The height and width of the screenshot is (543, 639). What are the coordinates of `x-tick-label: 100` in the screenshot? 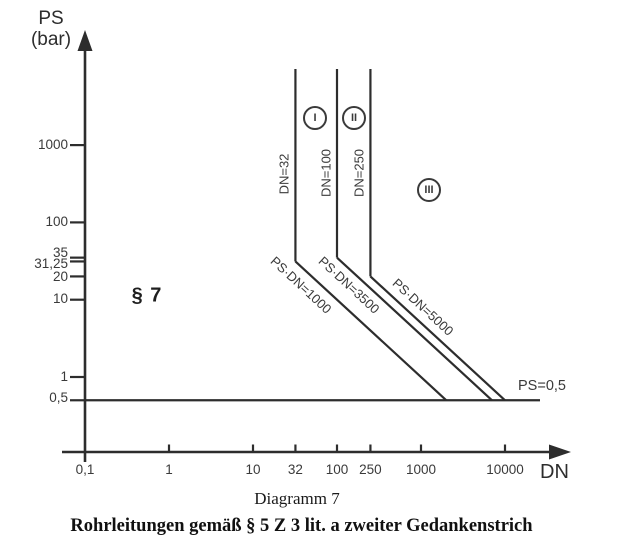 It's located at (337, 469).